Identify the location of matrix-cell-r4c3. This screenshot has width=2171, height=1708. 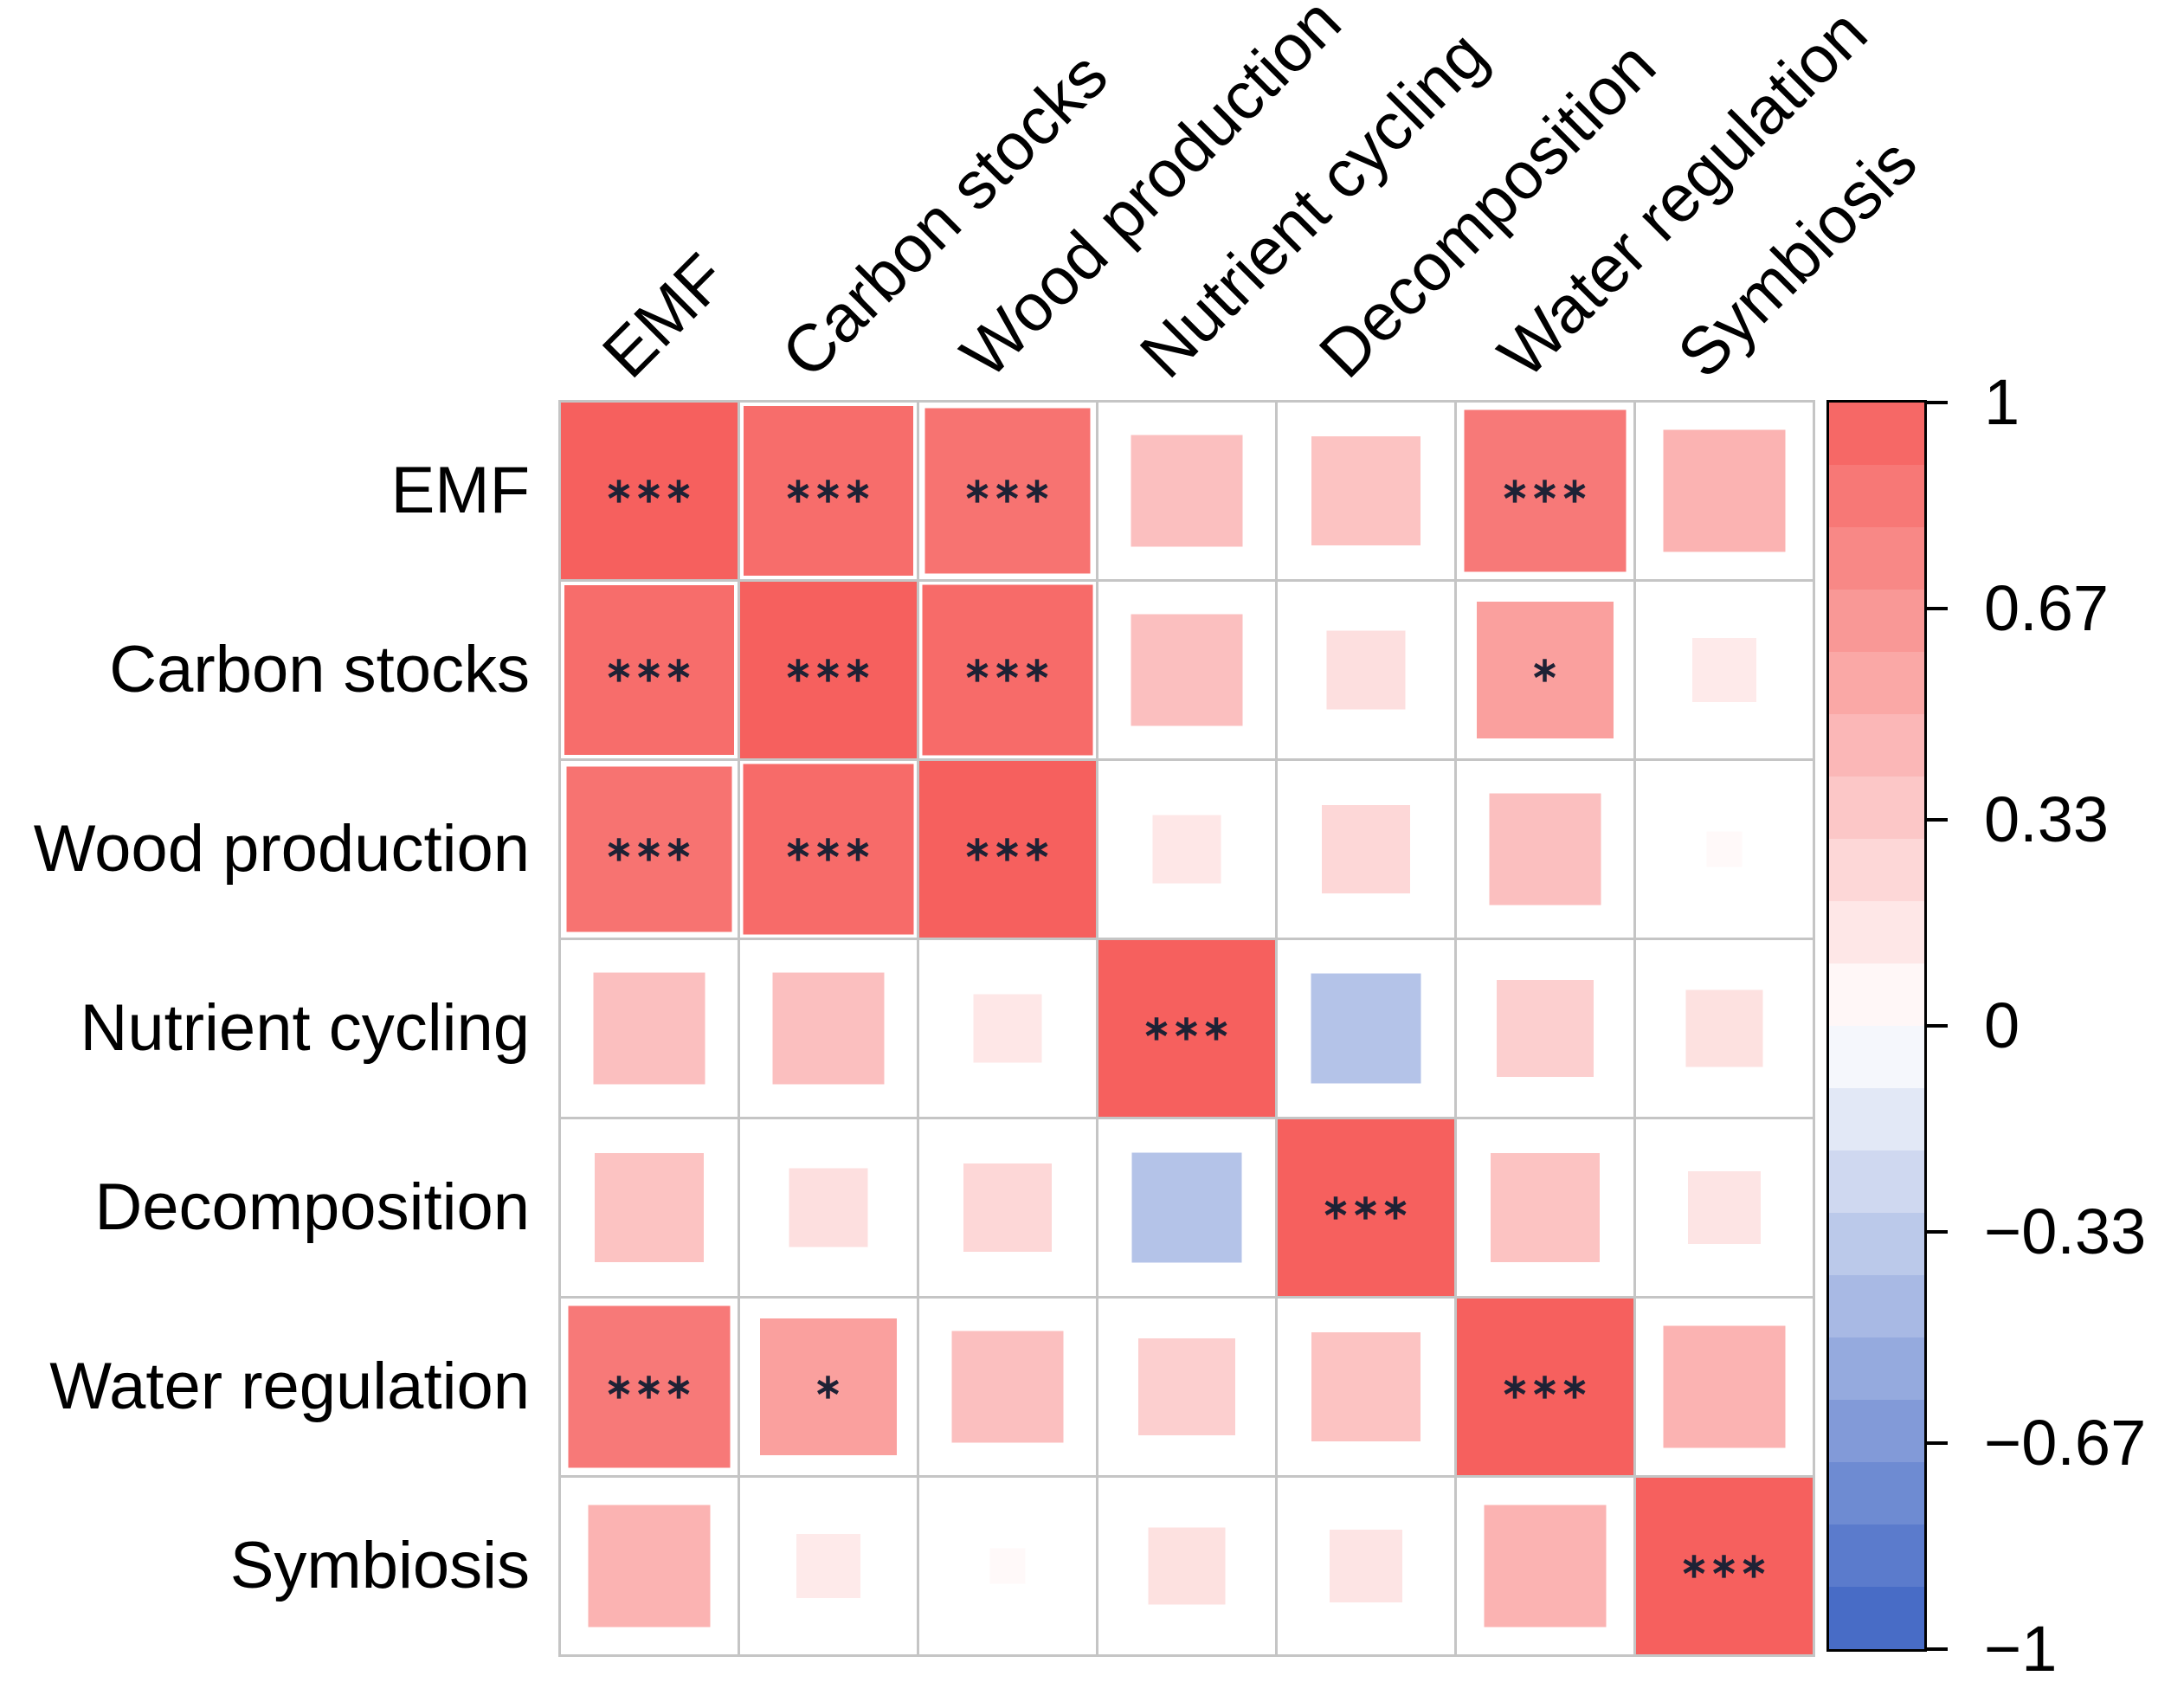
(1007, 1028).